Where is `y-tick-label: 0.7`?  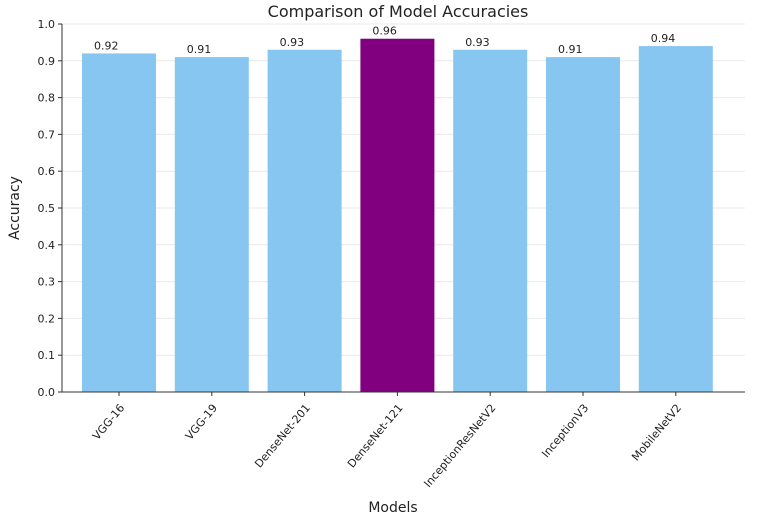
y-tick-label: 0.7 is located at coordinates (47, 134).